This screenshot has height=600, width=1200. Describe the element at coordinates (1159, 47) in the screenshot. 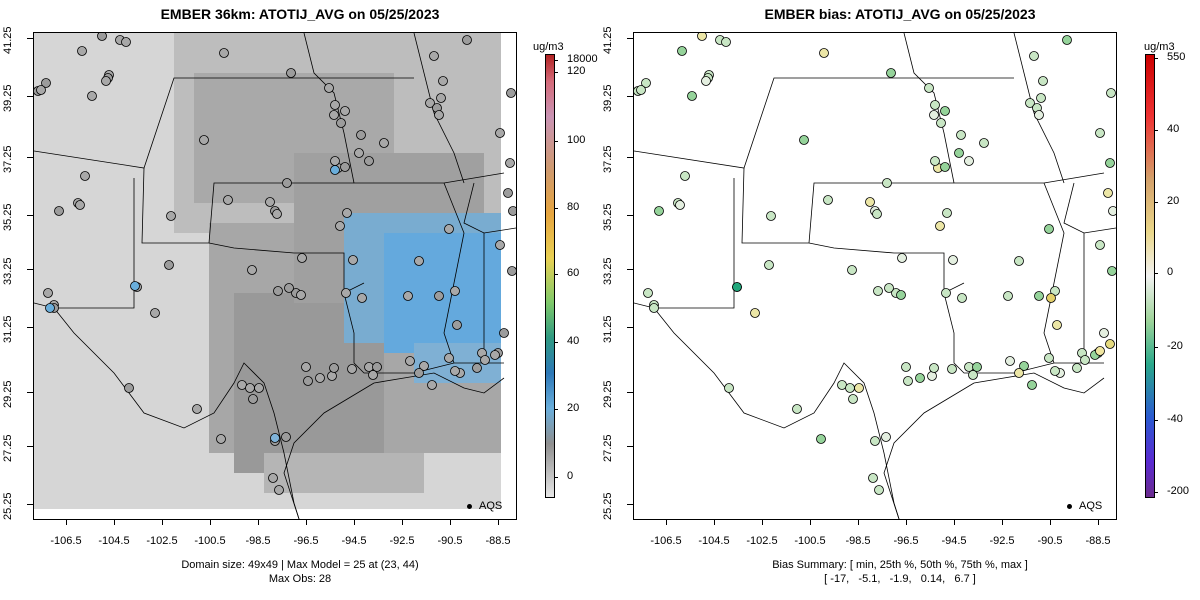

I see `colorbar-units: ug/m3` at that location.